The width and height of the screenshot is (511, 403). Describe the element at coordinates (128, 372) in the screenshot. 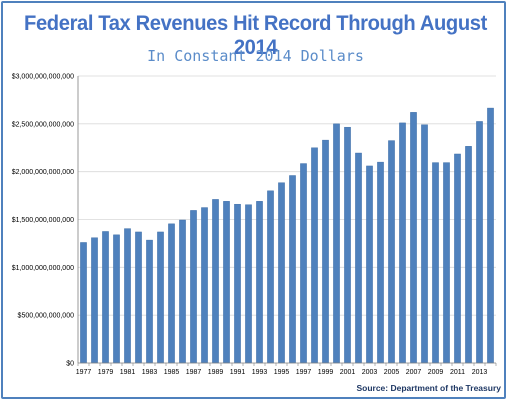

I see `x-tick-label: 1981` at that location.